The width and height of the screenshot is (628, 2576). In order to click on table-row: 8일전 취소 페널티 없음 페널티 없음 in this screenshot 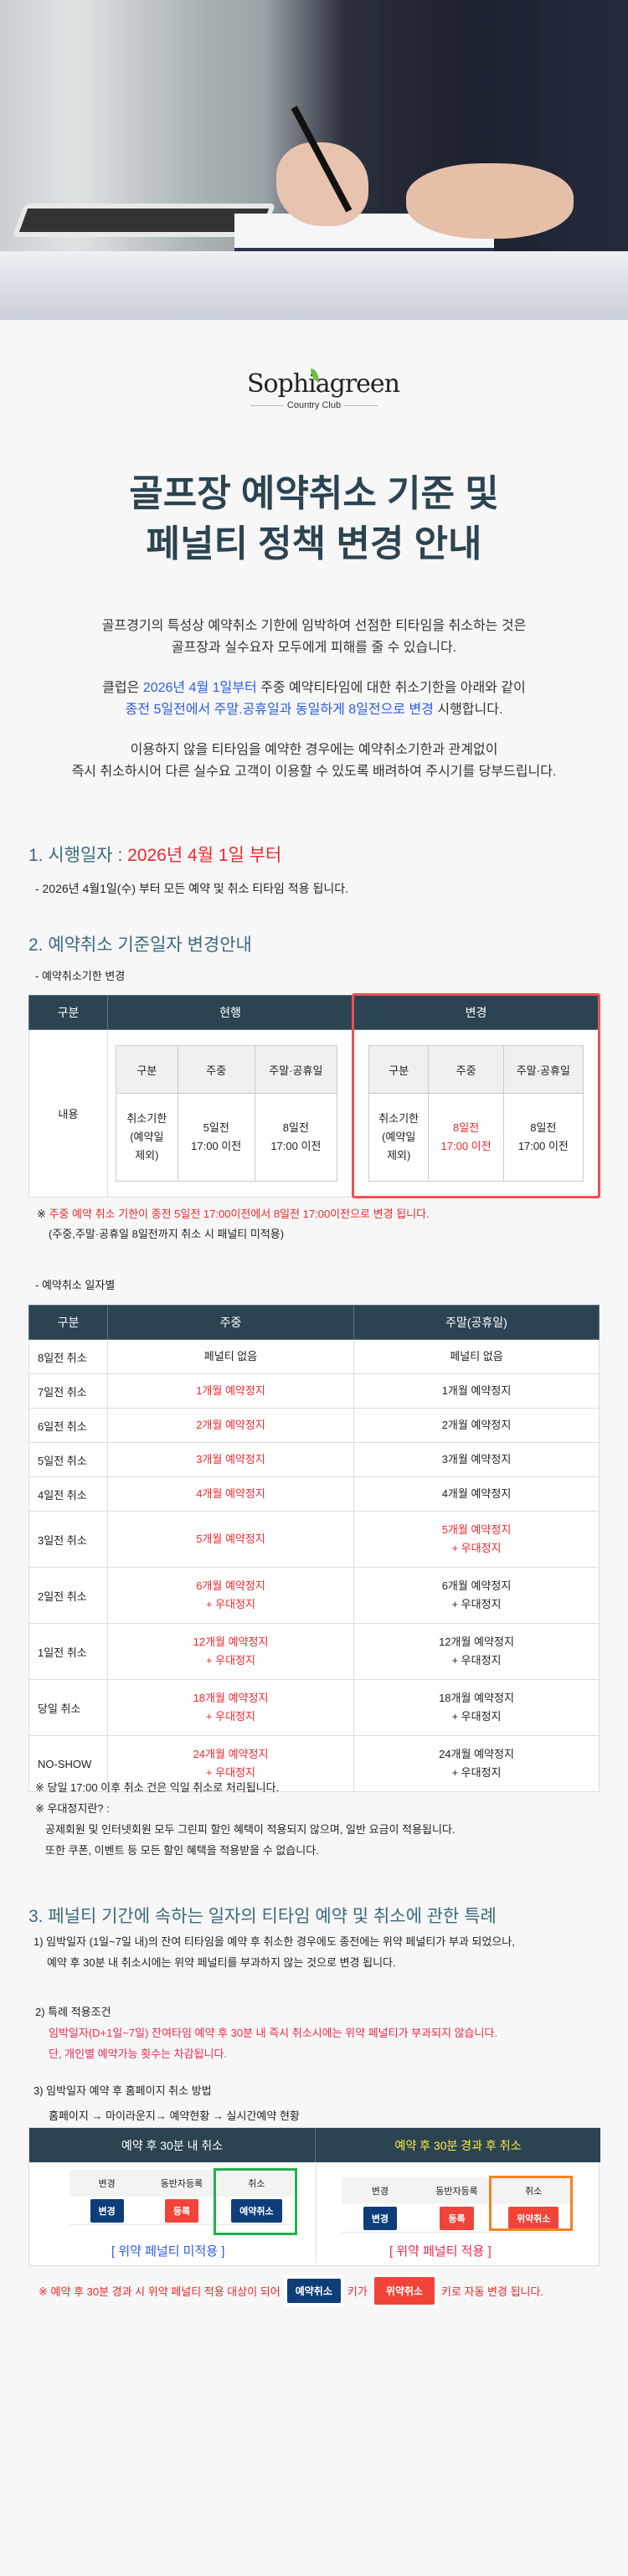, I will do `click(314, 1356)`.